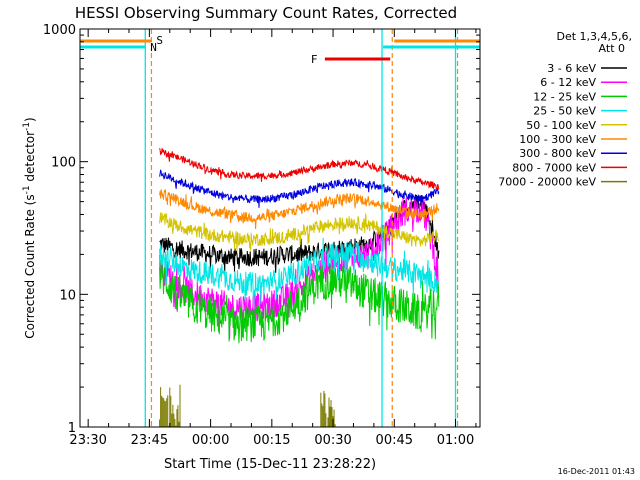  I want to click on x-tick-label: 23:45, so click(149, 440).